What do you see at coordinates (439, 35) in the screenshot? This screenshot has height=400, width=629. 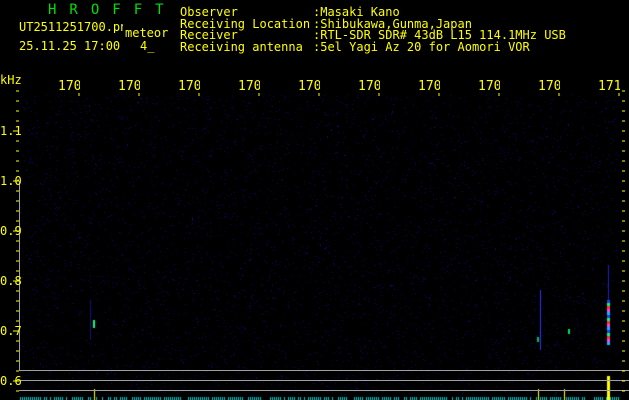 I see `receiver-value: :RTL-SDR SDR# 43dB L15 114.1MHz USB` at bounding box center [439, 35].